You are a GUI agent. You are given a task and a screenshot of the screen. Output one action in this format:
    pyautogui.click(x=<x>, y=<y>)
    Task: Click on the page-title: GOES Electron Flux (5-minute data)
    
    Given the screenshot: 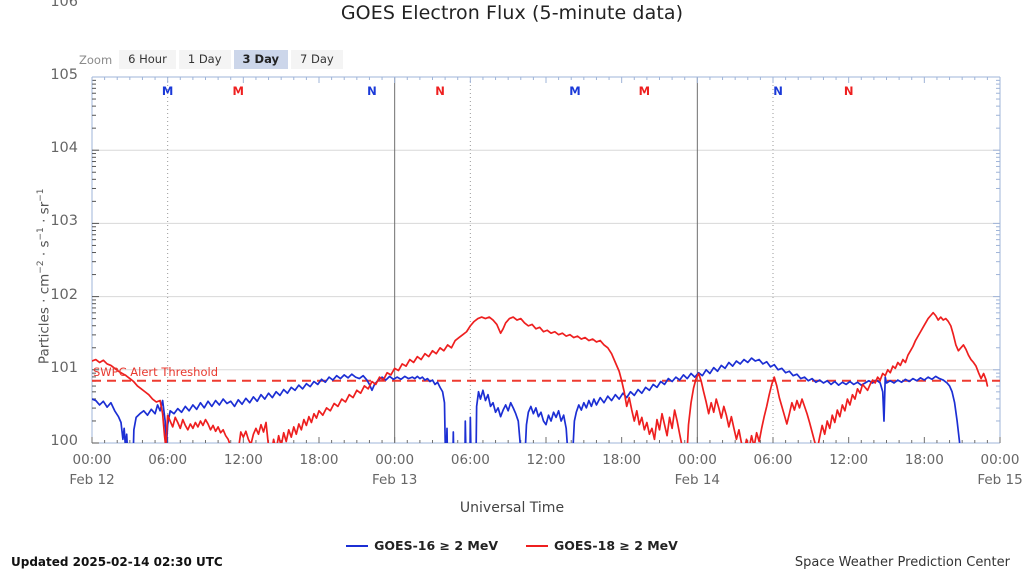 What is the action you would take?
    pyautogui.click(x=512, y=13)
    